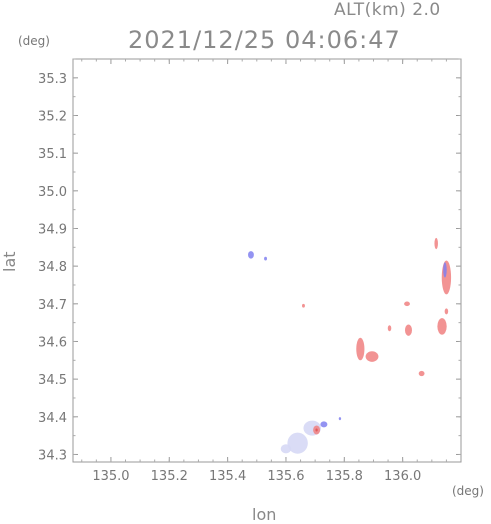  Describe the element at coordinates (468, 491) in the screenshot. I see `x-axis-unit: (deg)` at that location.